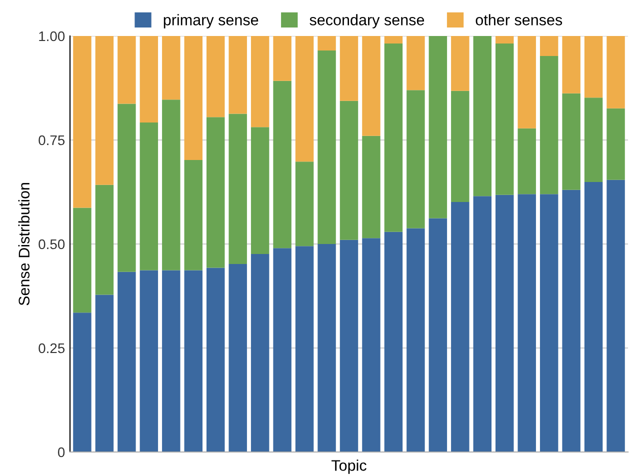  What do you see at coordinates (51, 348) in the screenshot?
I see `y-tick-label: 0.25` at bounding box center [51, 348].